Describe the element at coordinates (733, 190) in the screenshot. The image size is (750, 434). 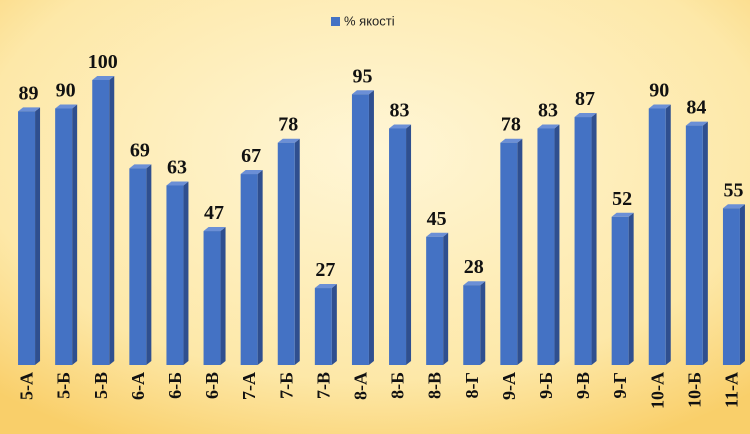
I see `data-label: 55` at that location.